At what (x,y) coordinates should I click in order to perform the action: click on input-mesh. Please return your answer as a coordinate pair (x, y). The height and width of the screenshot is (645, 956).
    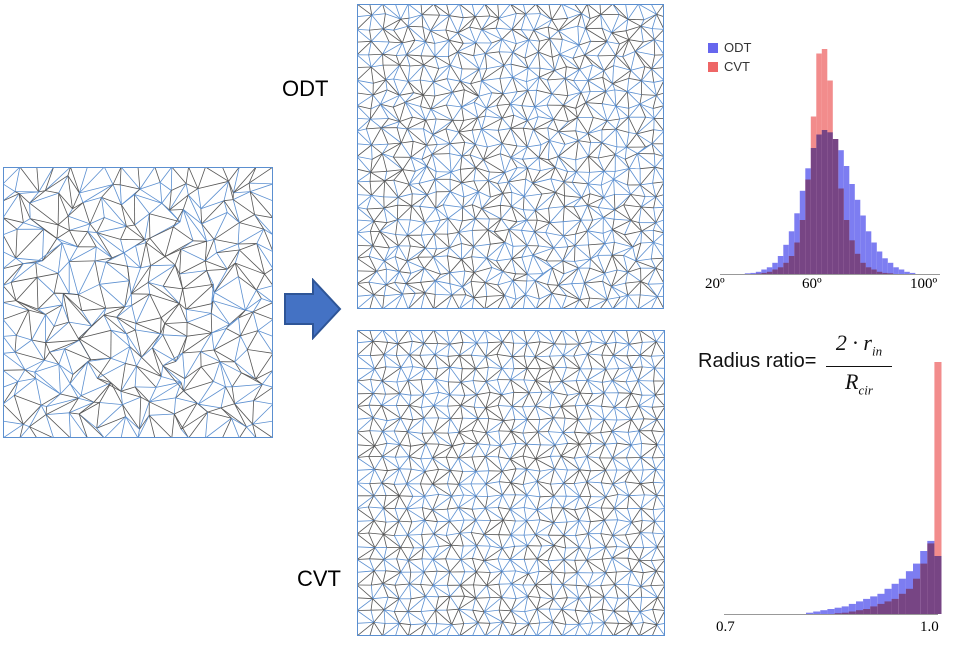
    Looking at the image, I should click on (138, 302).